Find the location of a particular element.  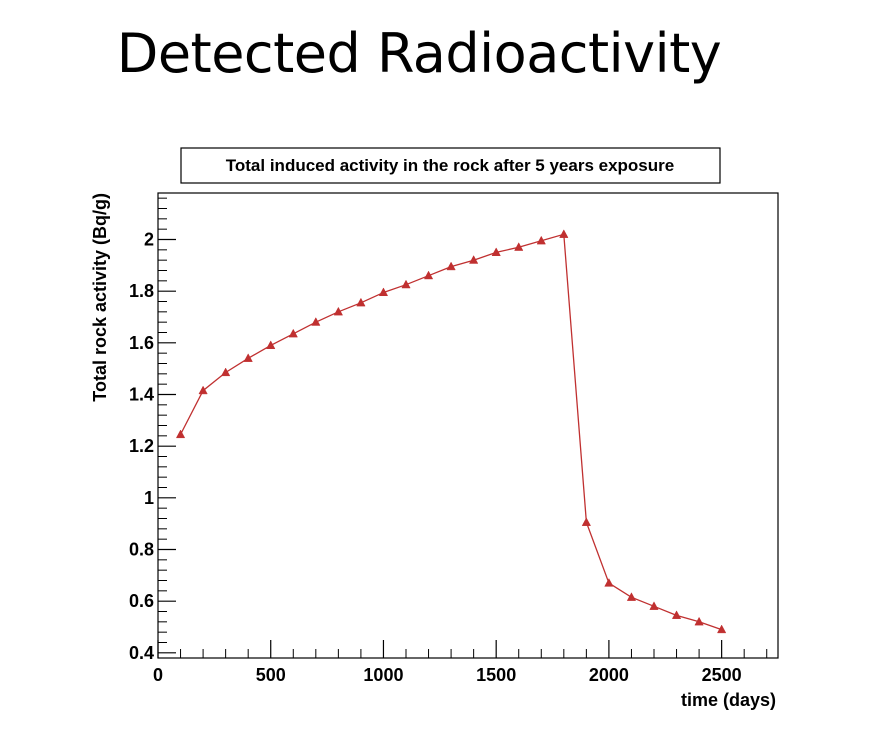

slide-title: Detected Radioactivity is located at coordinates (419, 53).